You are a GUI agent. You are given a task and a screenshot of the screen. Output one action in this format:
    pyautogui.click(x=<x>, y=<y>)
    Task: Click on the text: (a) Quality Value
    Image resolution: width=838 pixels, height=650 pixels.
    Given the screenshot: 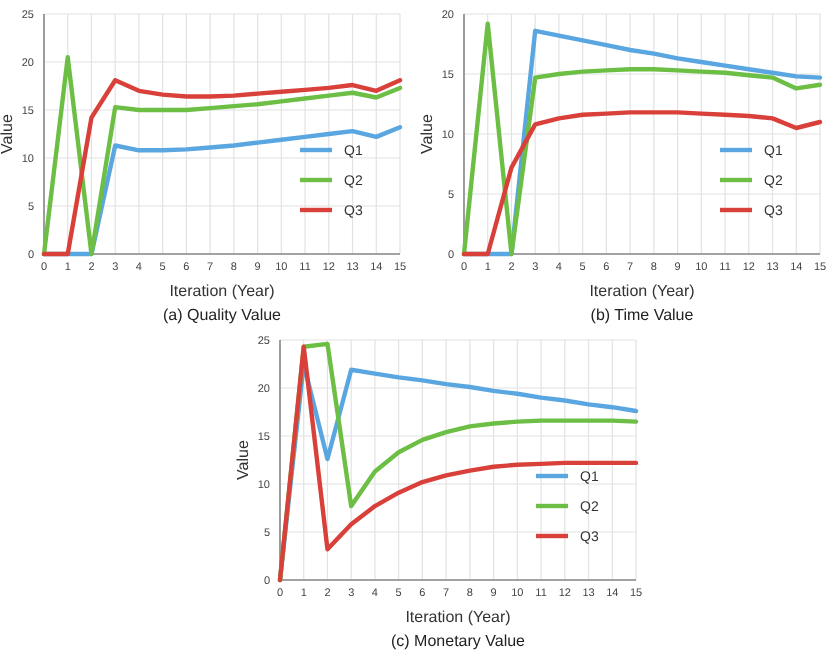 What is the action you would take?
    pyautogui.click(x=223, y=315)
    